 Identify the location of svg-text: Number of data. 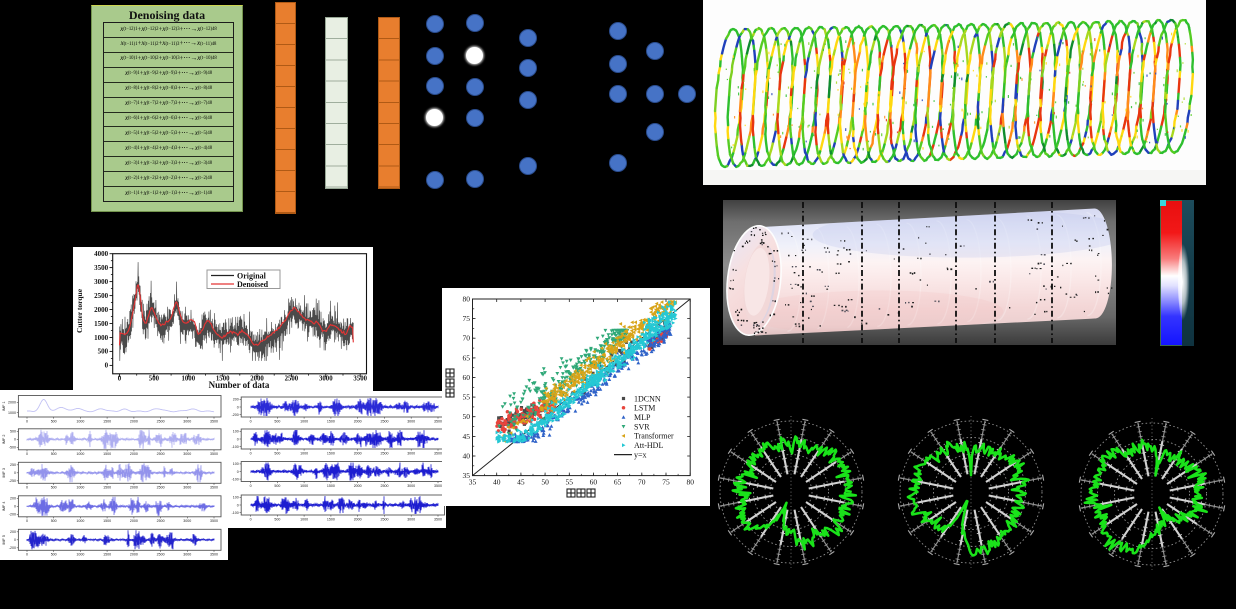
(239, 385).